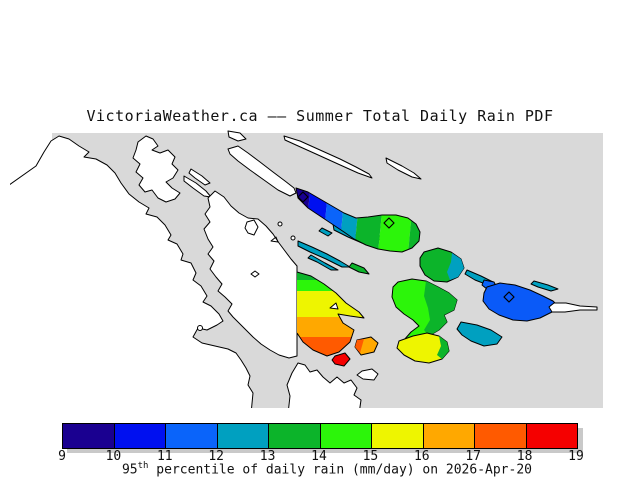  I want to click on colorbar-tick-10: 10, so click(113, 456).